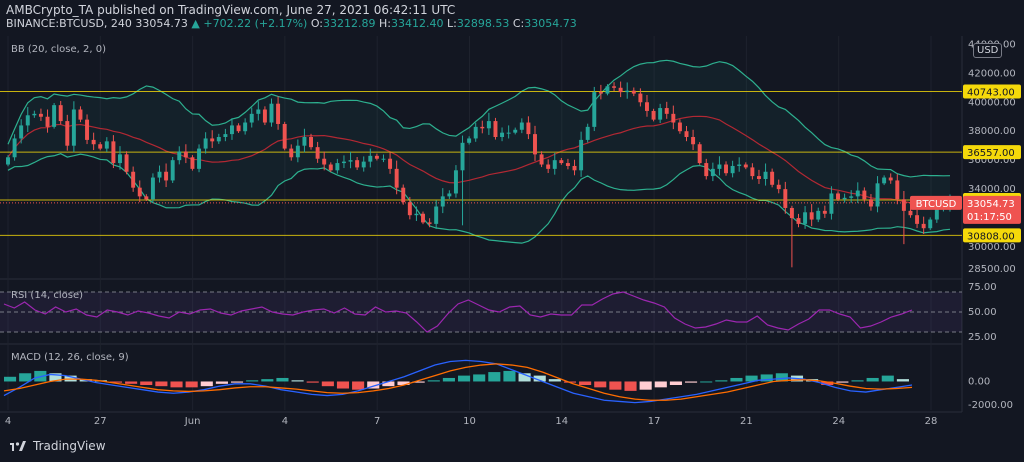 The image size is (1024, 462). What do you see at coordinates (931, 421) in the screenshot?
I see `time-tick-label: 28` at bounding box center [931, 421].